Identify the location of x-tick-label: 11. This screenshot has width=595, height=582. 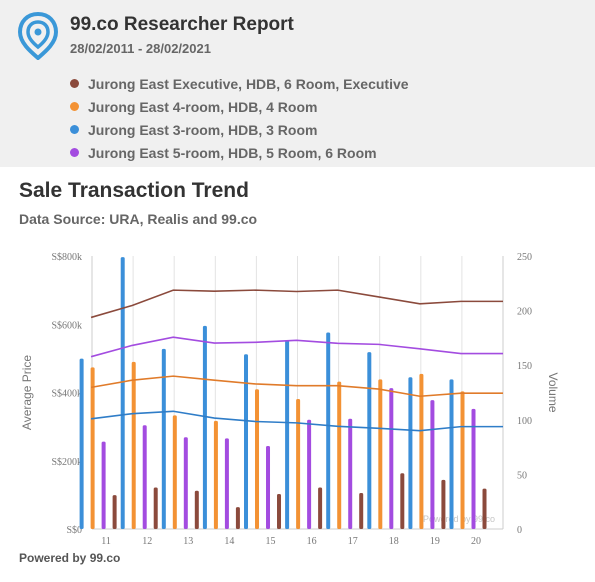
(106, 541).